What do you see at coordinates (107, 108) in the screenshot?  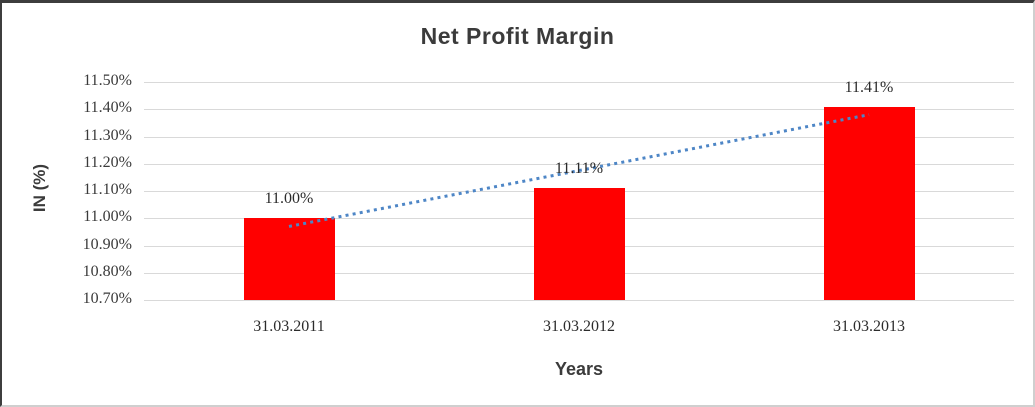 I see `y-tick-label: 11.40%` at bounding box center [107, 108].